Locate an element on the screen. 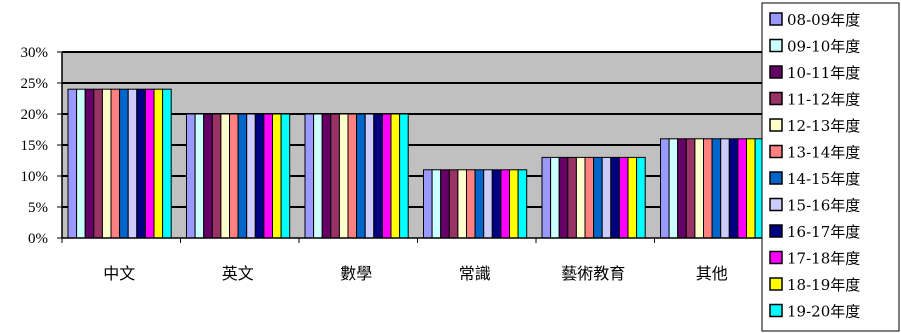  legend-label: 13-14年度 is located at coordinates (823, 153).